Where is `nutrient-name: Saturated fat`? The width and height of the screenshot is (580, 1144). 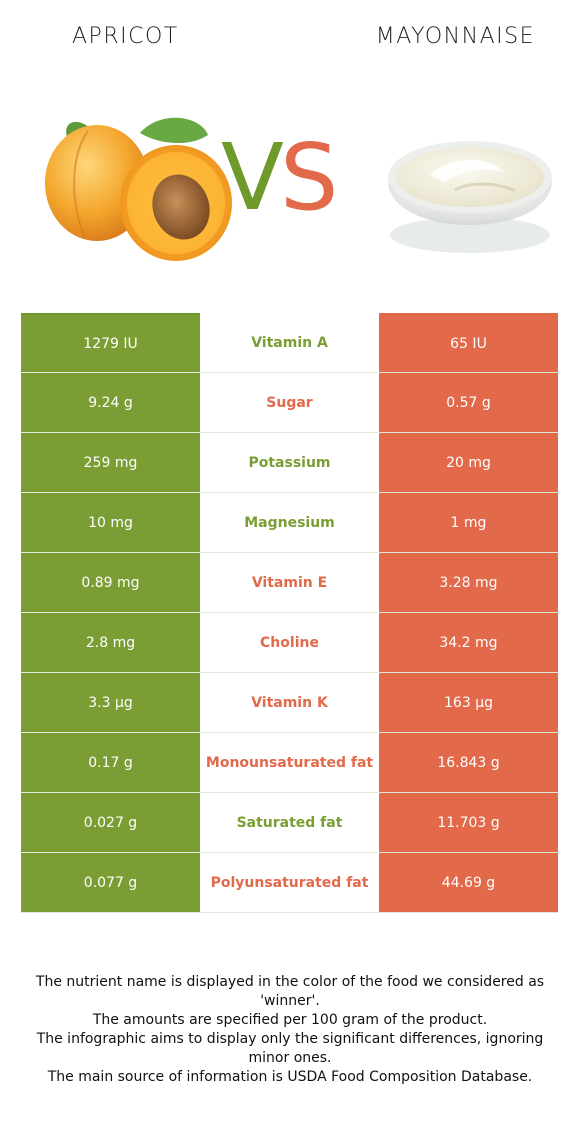
nutrient-name: Saturated fat is located at coordinates (289, 822).